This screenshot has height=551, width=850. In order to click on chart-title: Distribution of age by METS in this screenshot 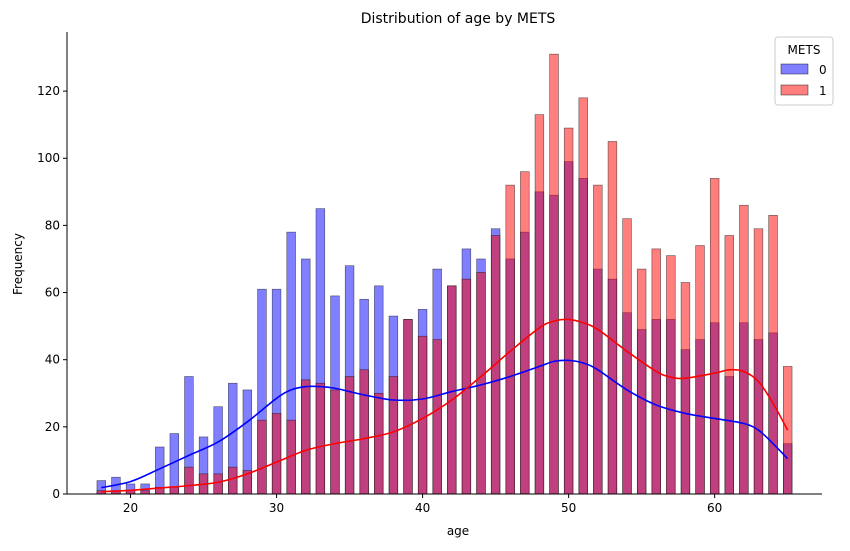, I will do `click(458, 19)`.